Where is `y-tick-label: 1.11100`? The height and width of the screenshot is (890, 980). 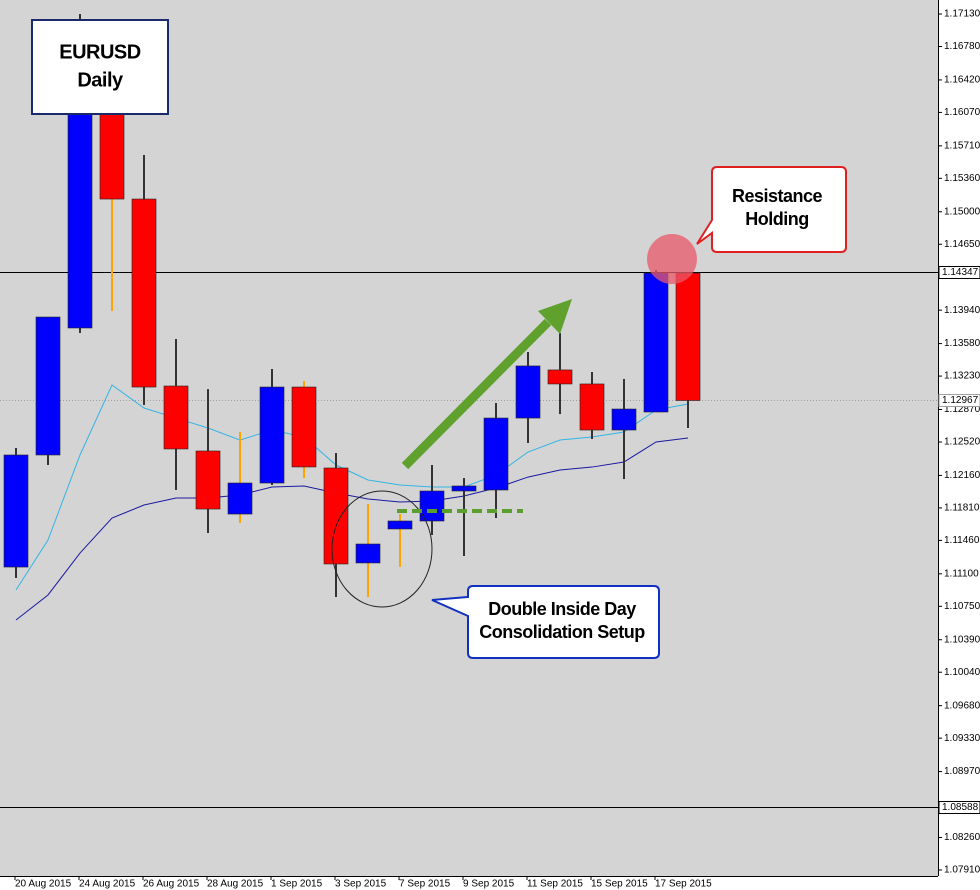 y-tick-label: 1.11100 is located at coordinates (961, 573).